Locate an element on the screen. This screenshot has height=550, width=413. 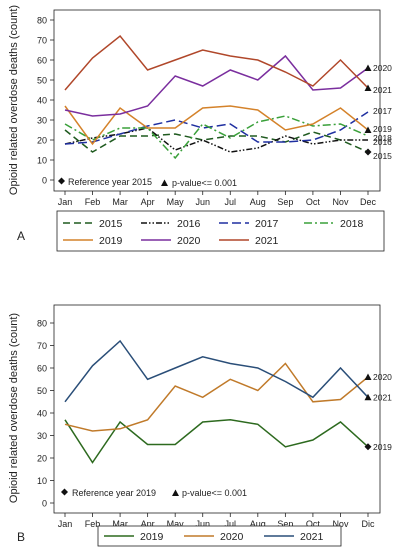
panel-a-series-line-2016 is located at coordinates (216, 140).